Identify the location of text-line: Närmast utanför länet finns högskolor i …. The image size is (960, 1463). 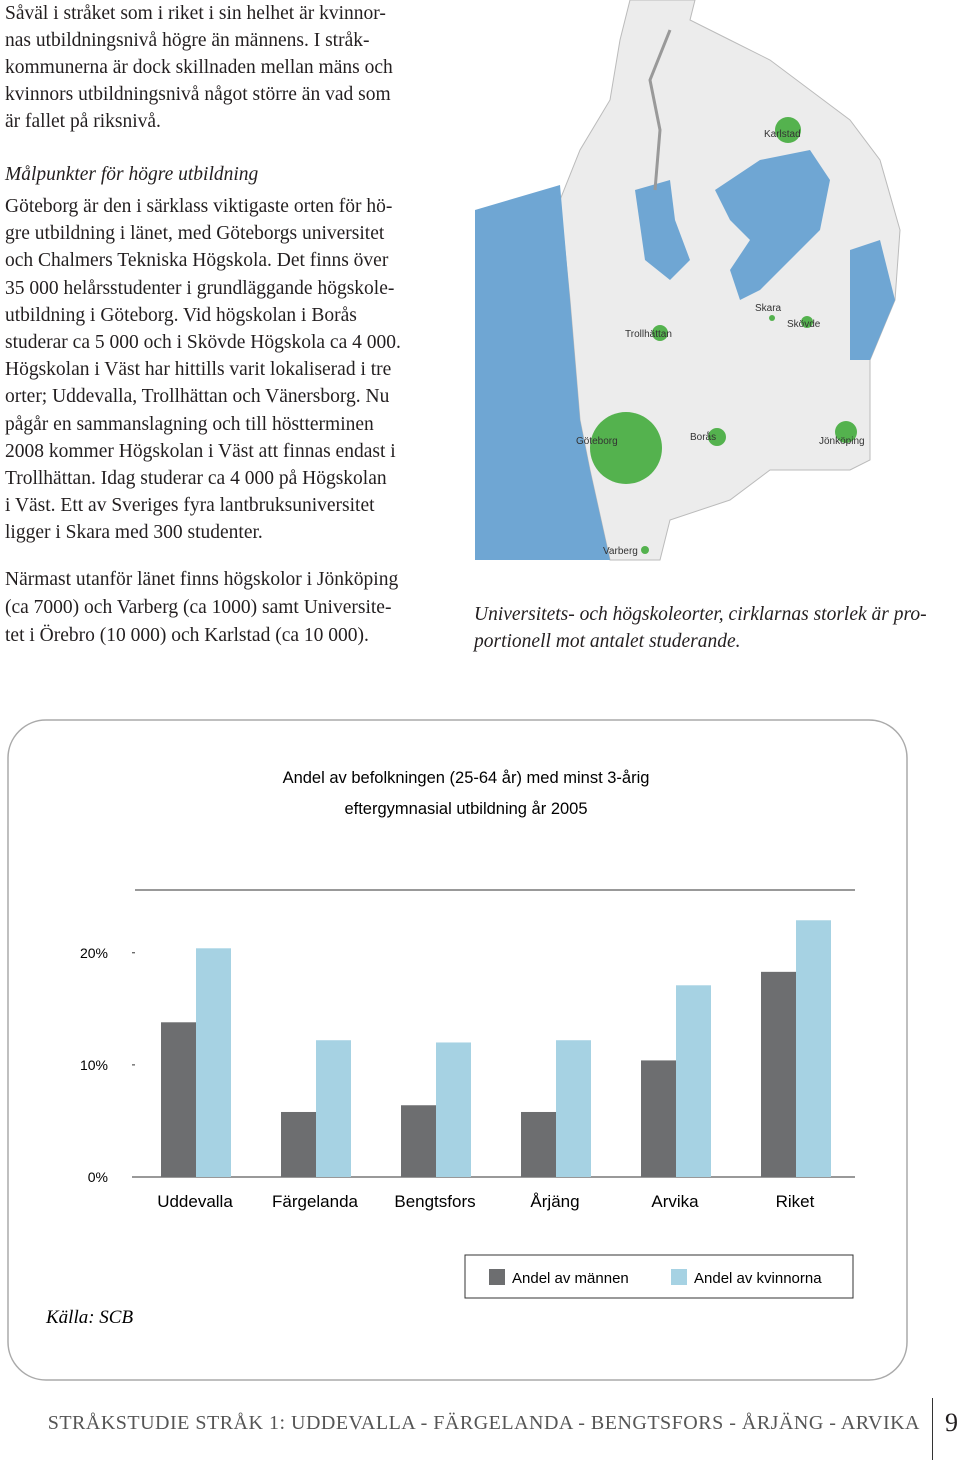
(202, 579).